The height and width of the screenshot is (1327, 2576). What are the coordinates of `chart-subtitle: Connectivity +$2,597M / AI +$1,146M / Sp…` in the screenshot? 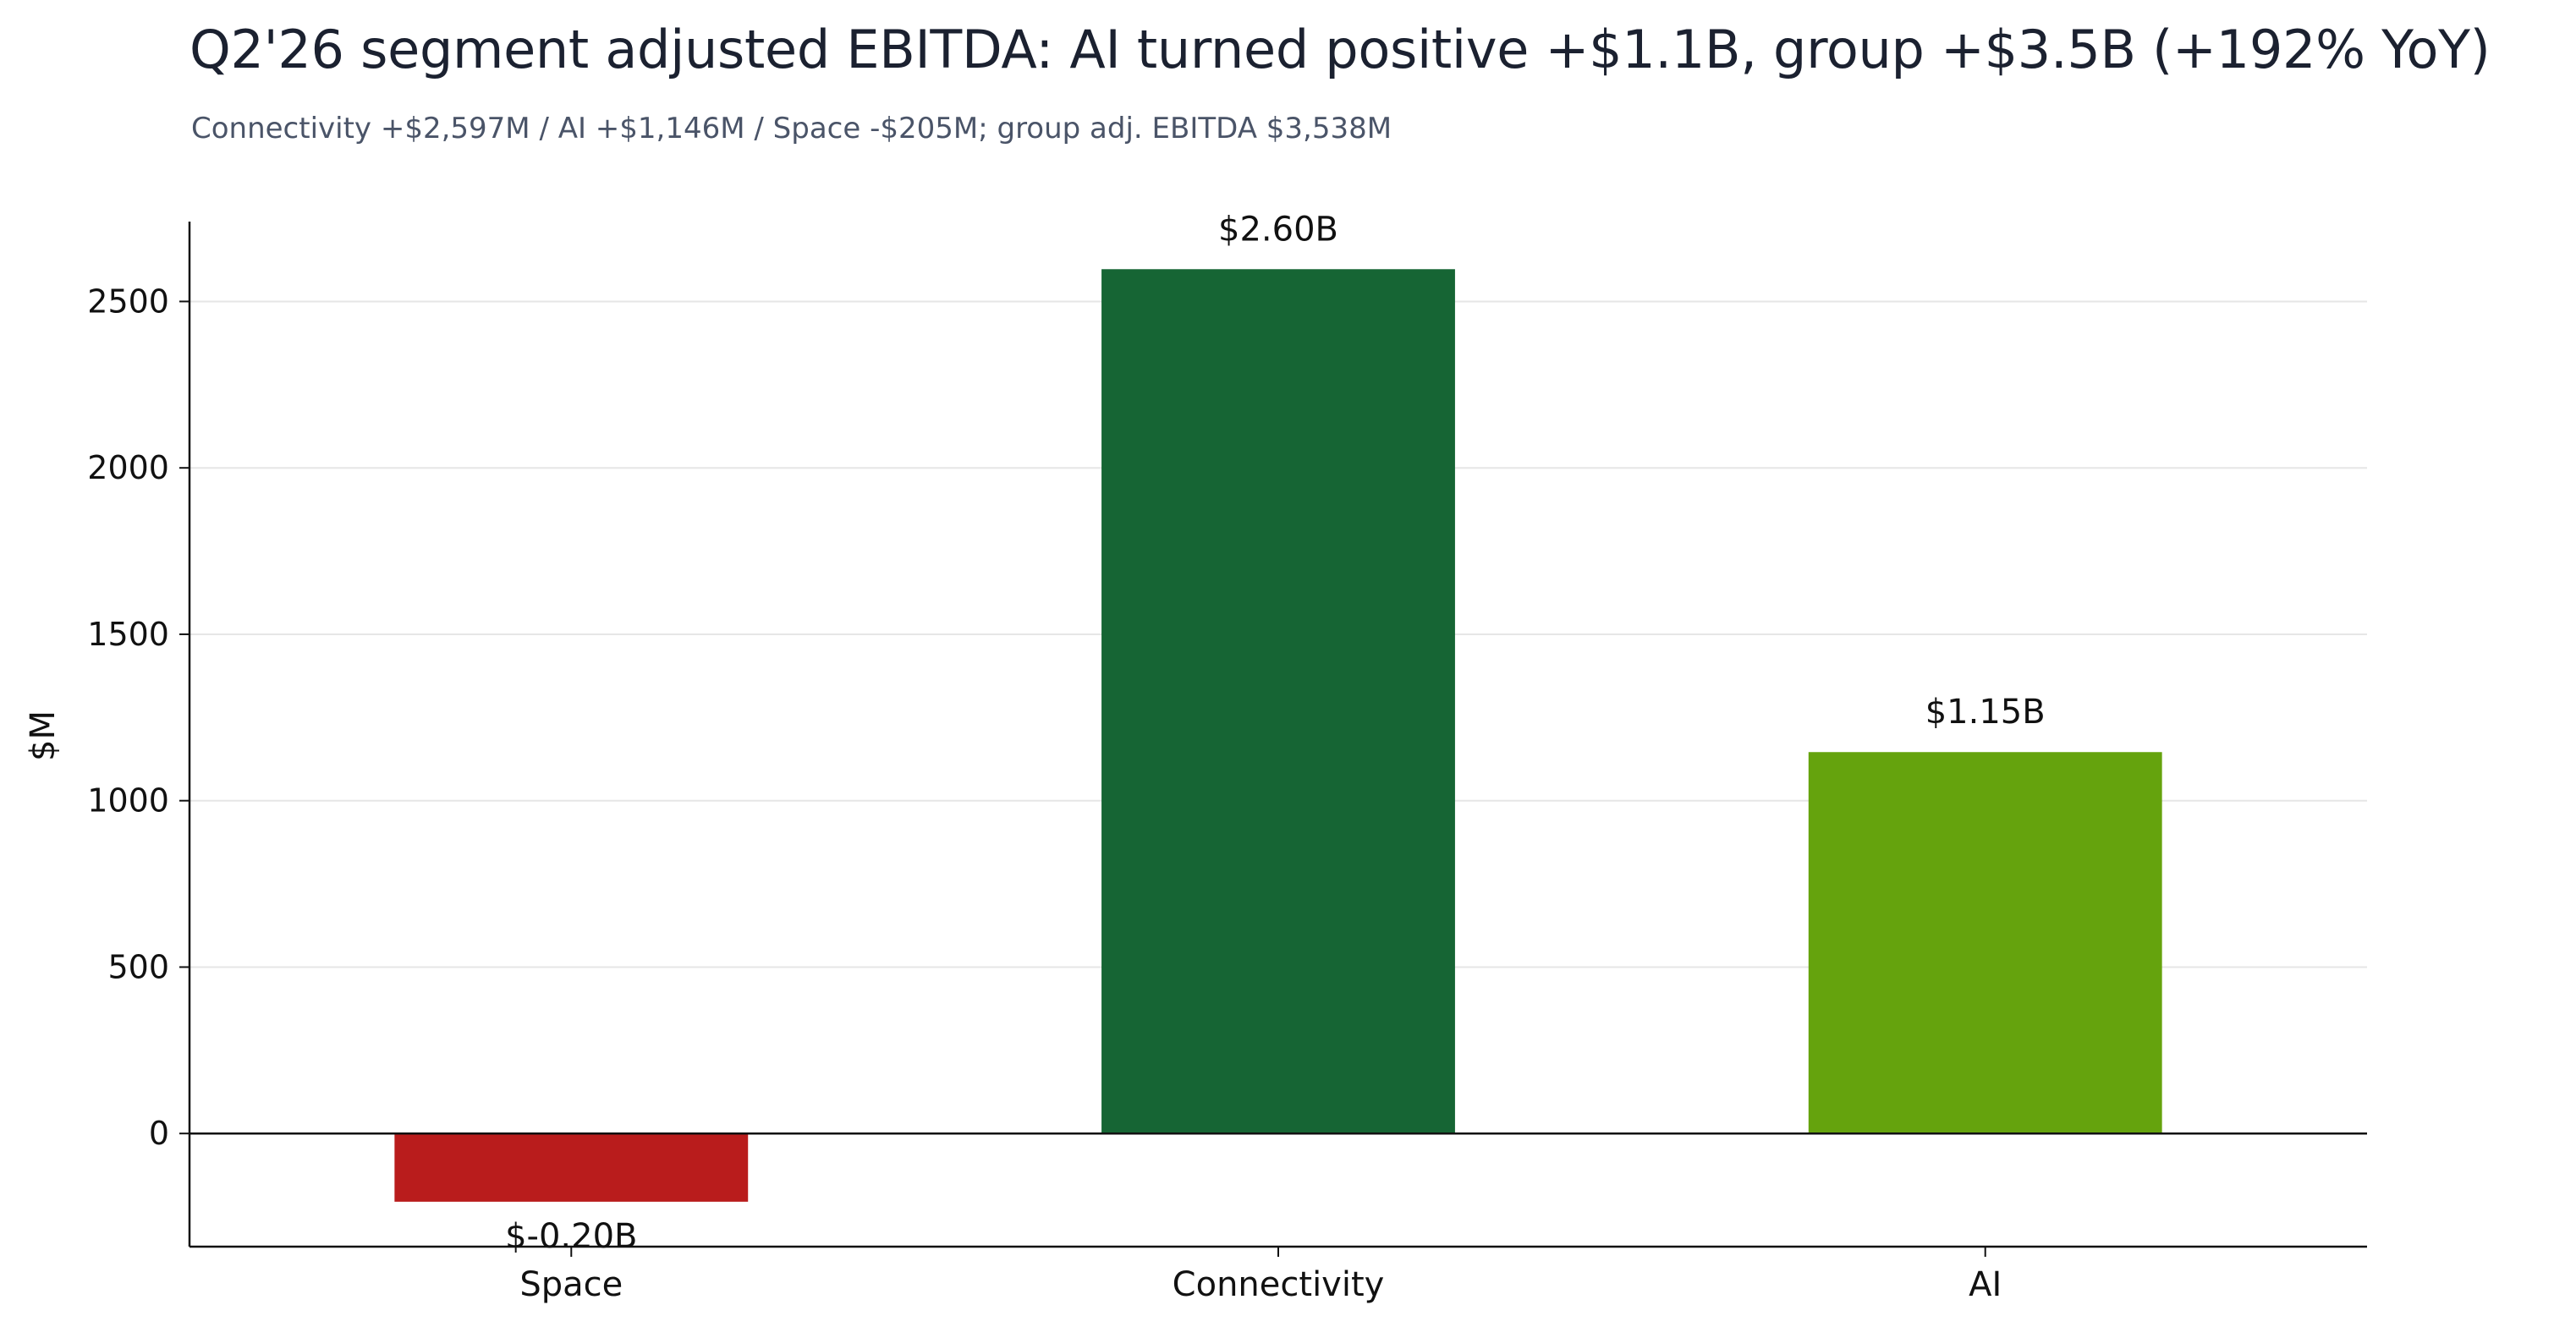 It's located at (792, 128).